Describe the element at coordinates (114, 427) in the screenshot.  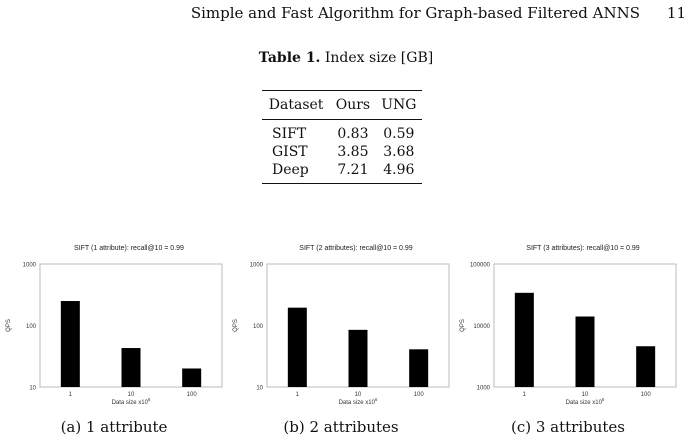
I see `subfigure-caption: (a) 1 attribute` at that location.